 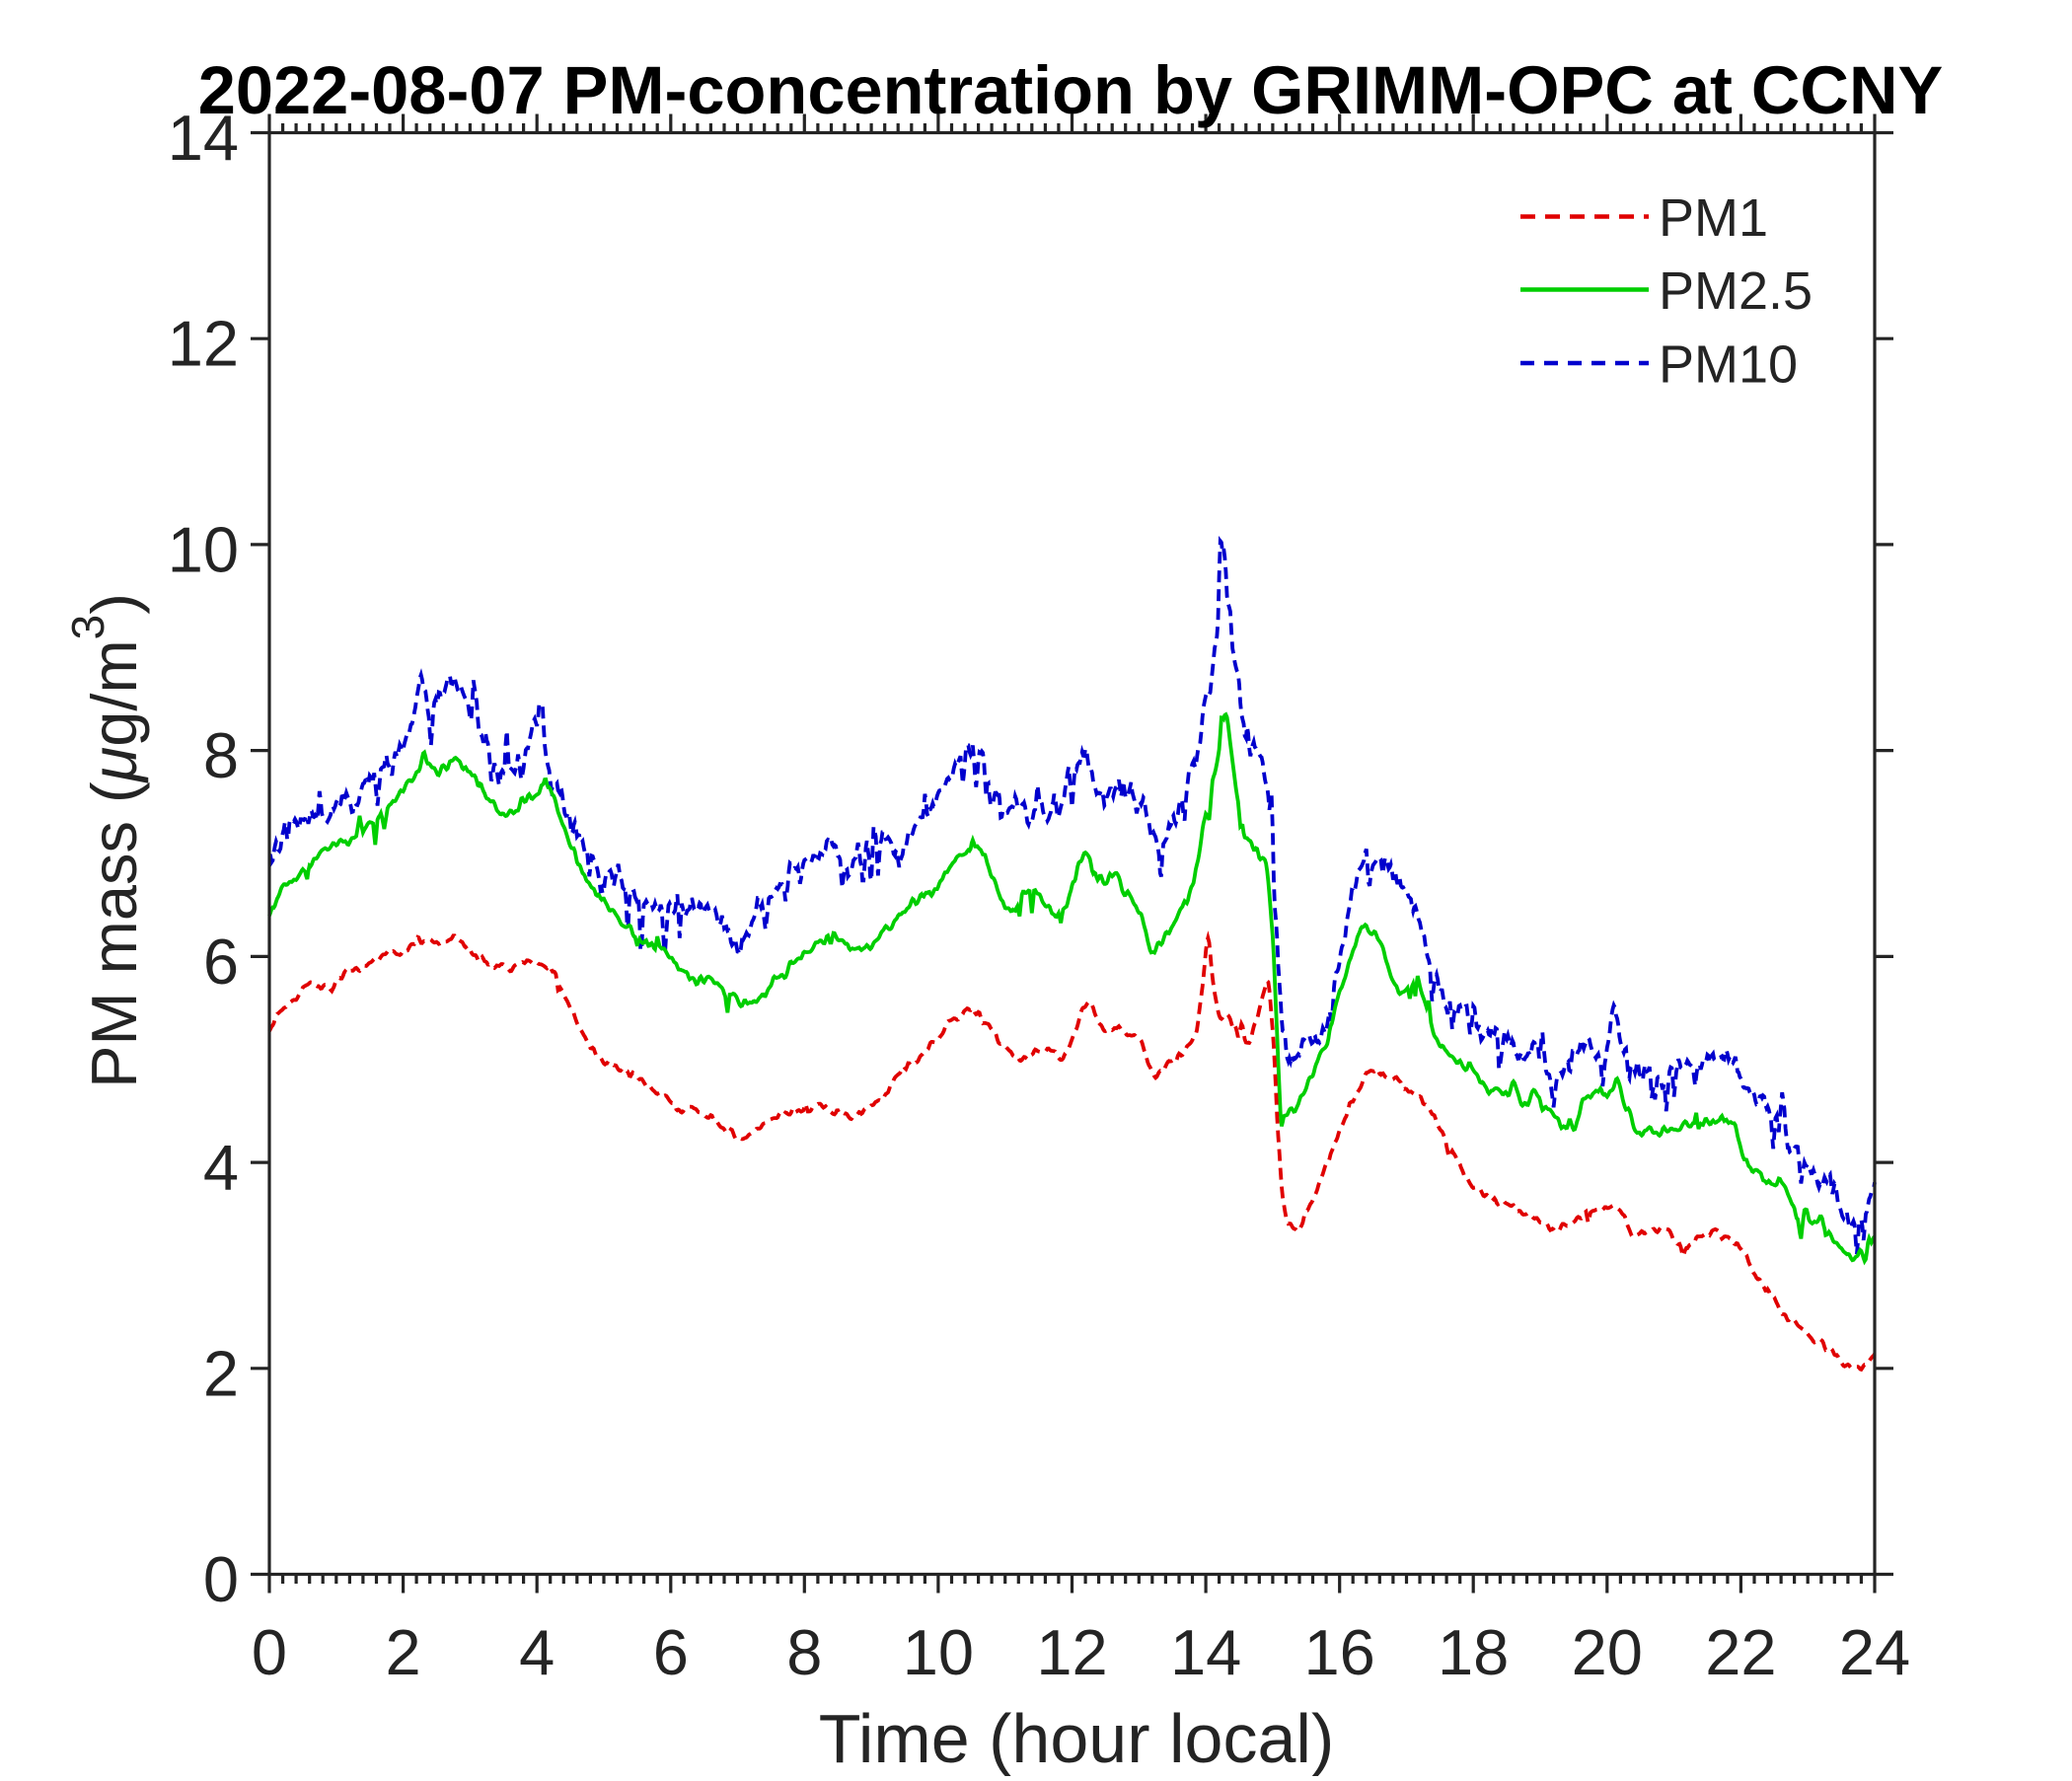 I want to click on svg-text: 18, so click(x=1474, y=1652).